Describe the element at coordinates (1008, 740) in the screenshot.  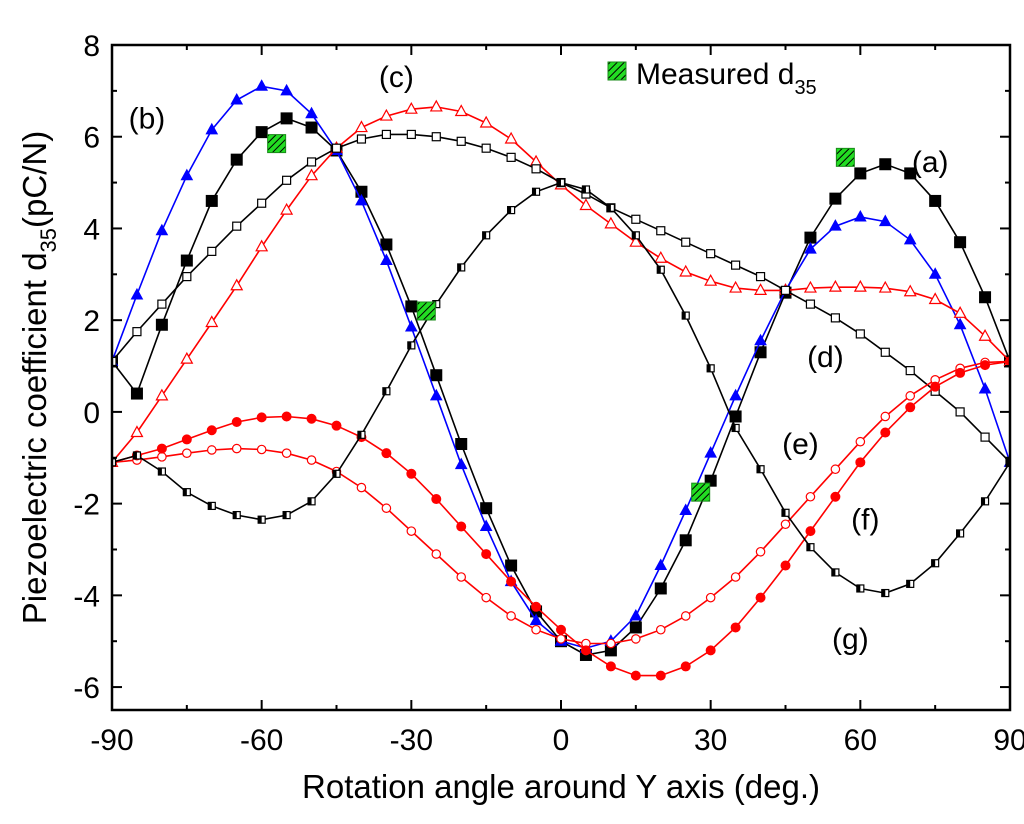
I see `x-tick-label: 90` at that location.